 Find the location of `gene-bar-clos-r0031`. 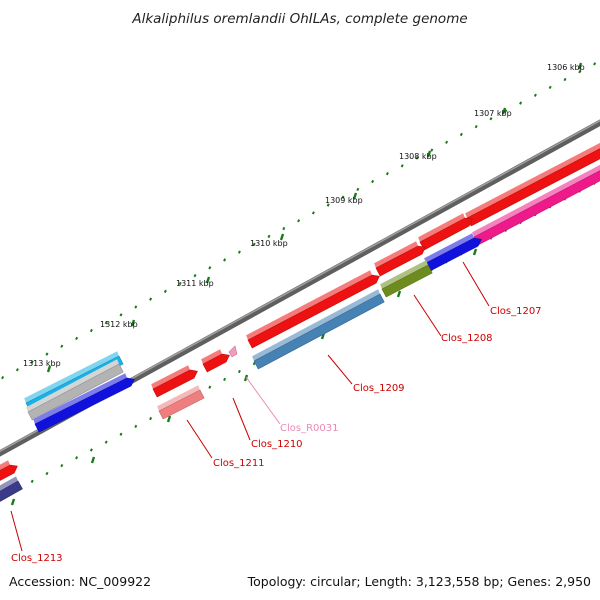

gene-bar-clos-r0031 is located at coordinates (233, 351).